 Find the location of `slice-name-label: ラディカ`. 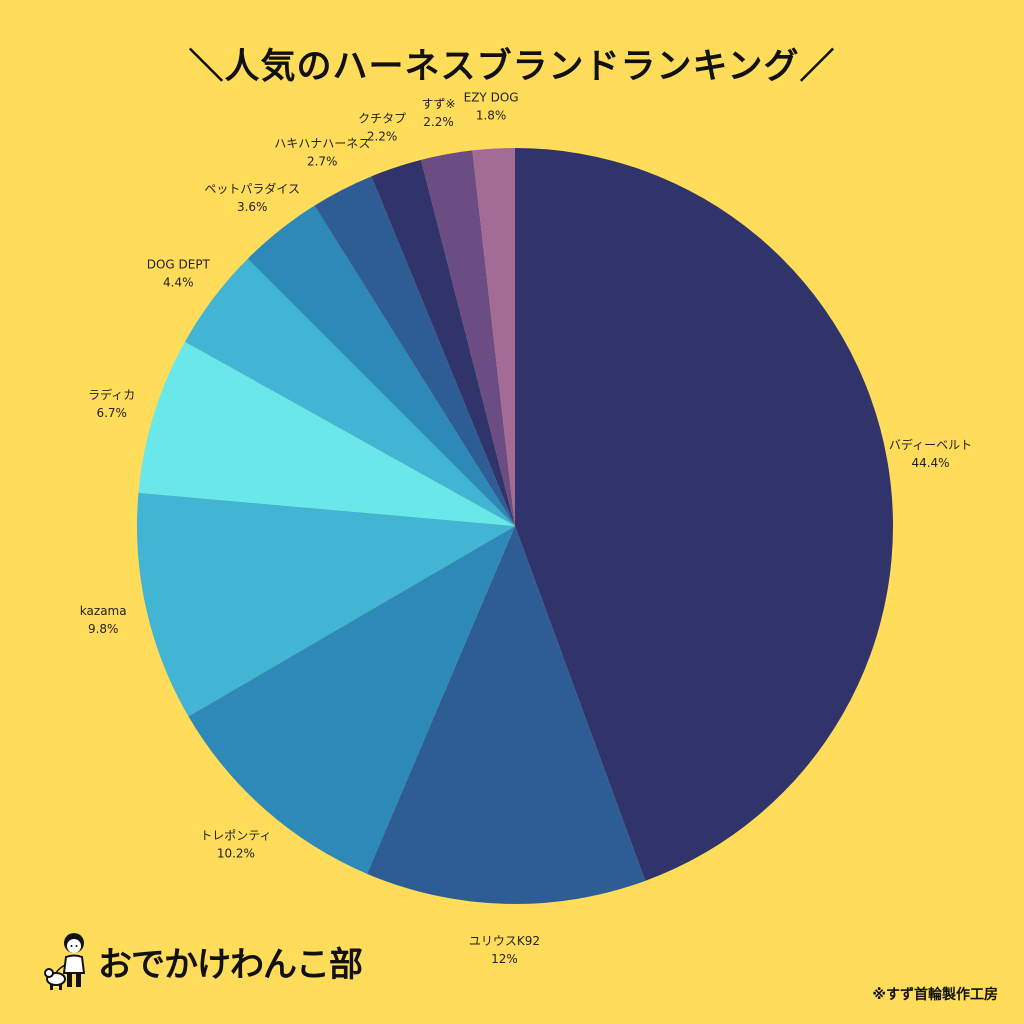

slice-name-label: ラディカ is located at coordinates (111, 394).